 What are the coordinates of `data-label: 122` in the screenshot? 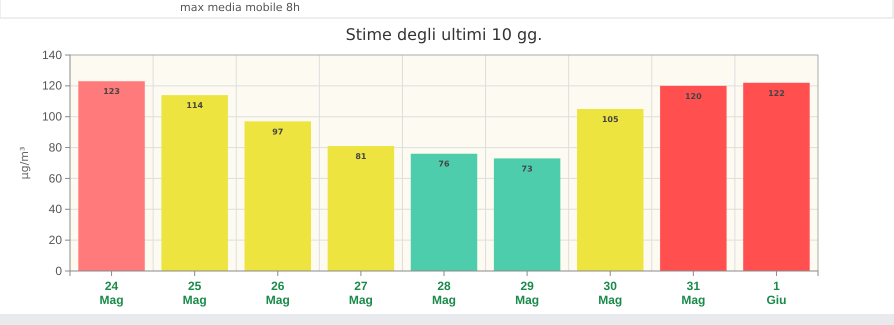 It's located at (776, 93).